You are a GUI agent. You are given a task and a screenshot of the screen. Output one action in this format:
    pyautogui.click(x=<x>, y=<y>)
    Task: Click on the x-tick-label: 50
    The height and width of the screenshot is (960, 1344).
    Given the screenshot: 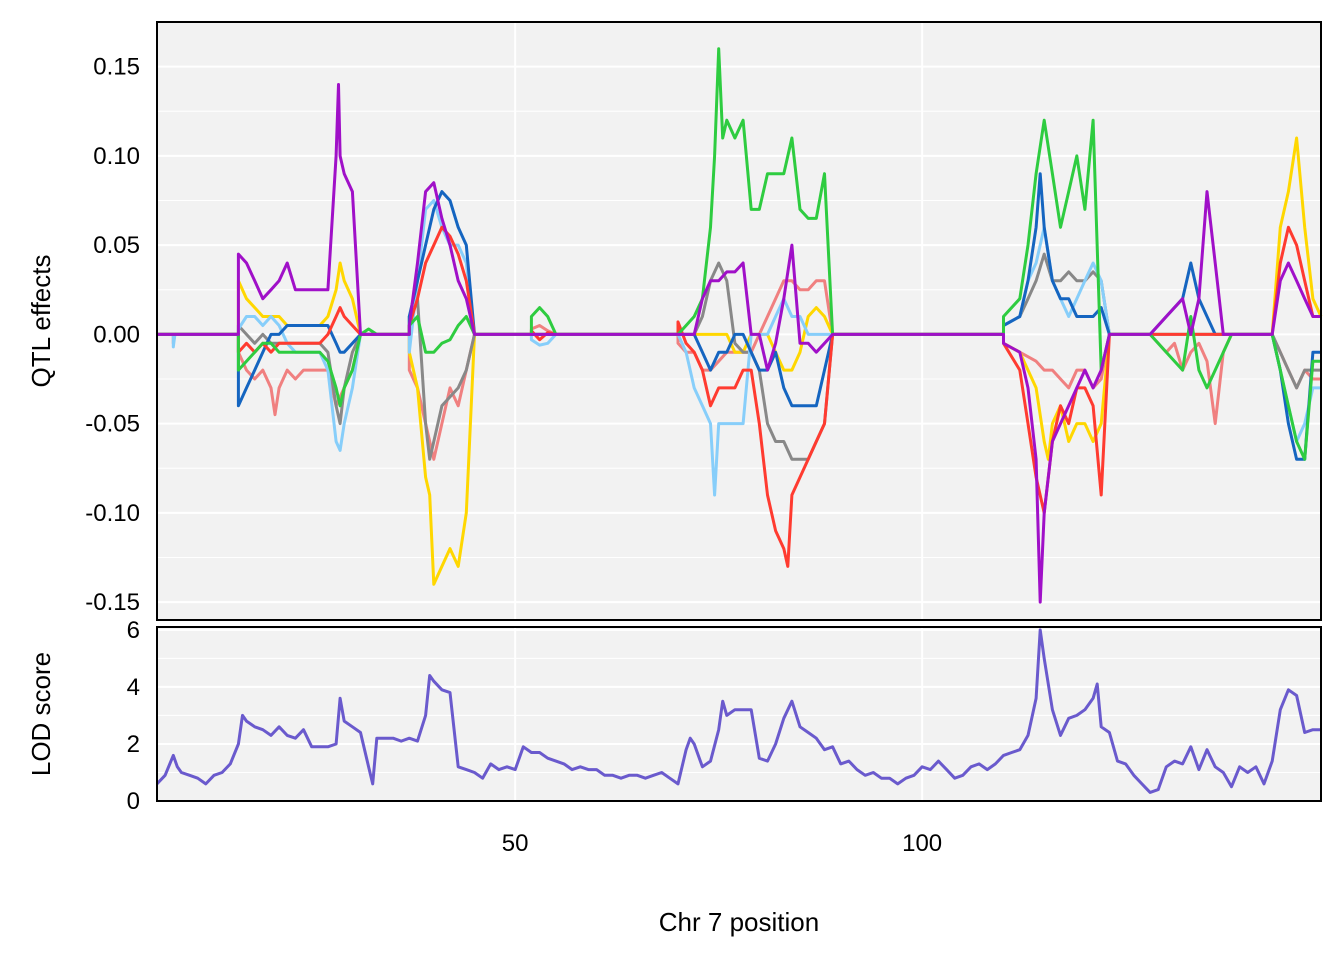 What is the action you would take?
    pyautogui.click(x=515, y=843)
    